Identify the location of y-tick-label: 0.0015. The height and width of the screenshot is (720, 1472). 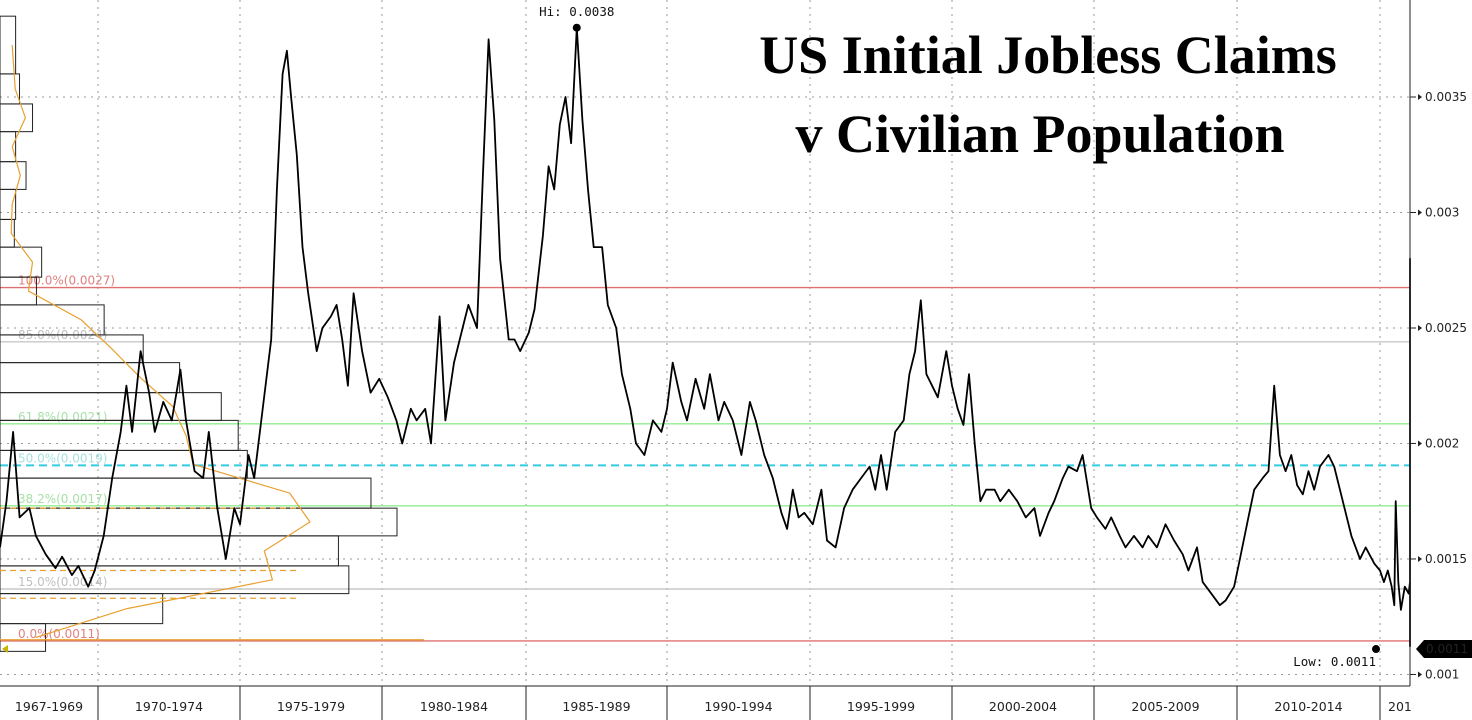
(1446, 559).